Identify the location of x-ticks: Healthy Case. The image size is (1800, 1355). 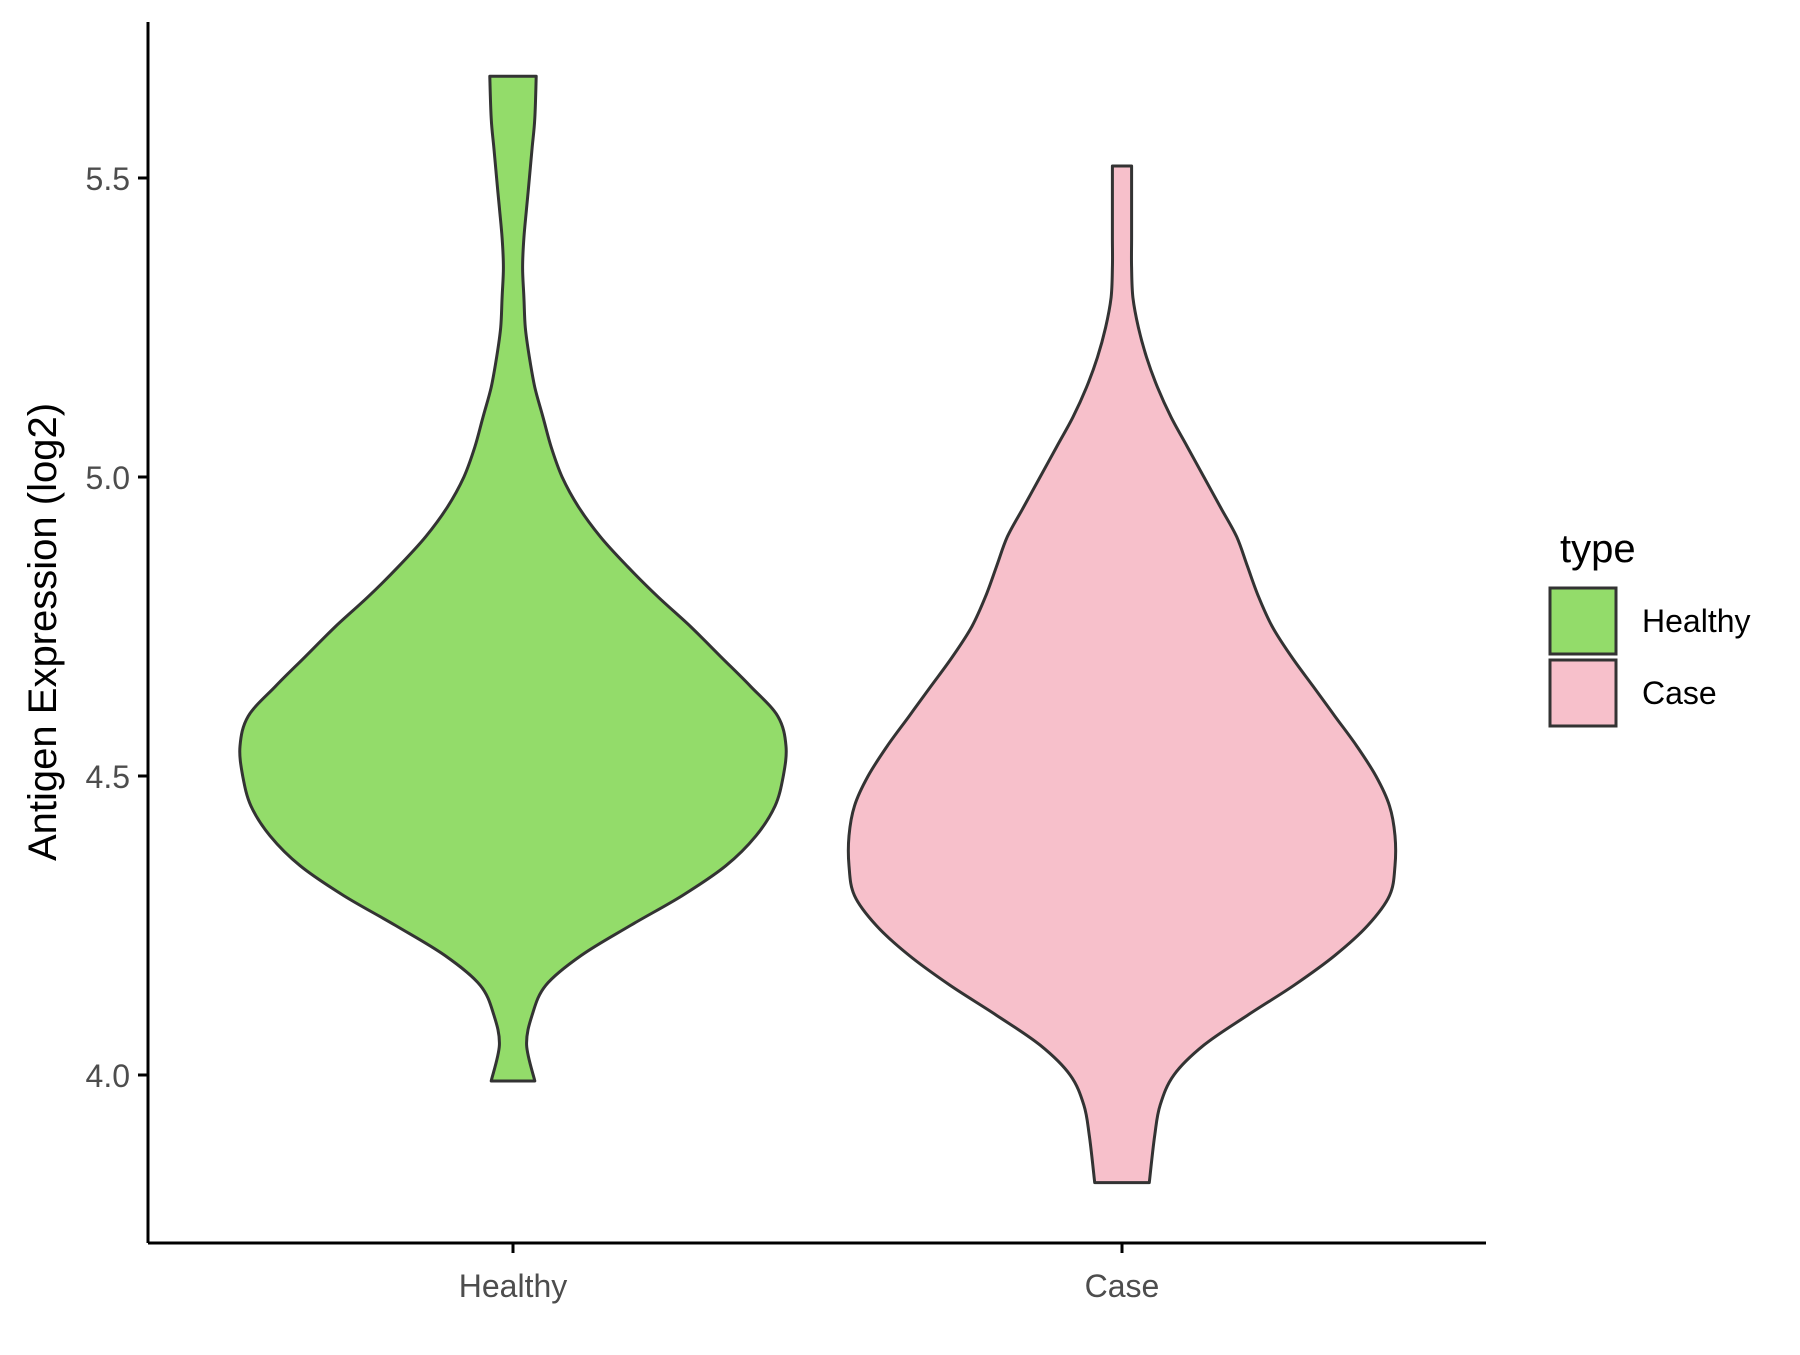
(809, 1273).